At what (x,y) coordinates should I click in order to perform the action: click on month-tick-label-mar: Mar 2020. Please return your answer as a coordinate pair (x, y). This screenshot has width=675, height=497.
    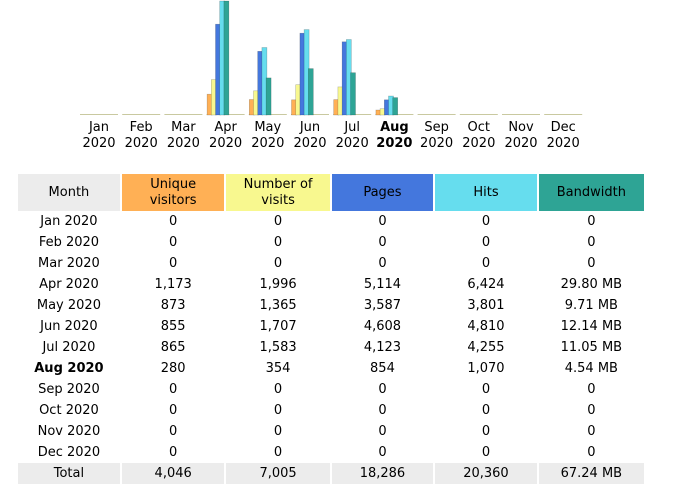
    Looking at the image, I should click on (183, 135).